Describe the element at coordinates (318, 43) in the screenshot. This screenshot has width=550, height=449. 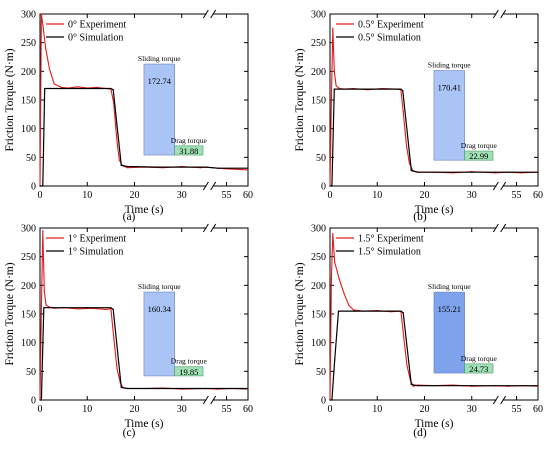
I see `y-tick-label: 250` at that location.